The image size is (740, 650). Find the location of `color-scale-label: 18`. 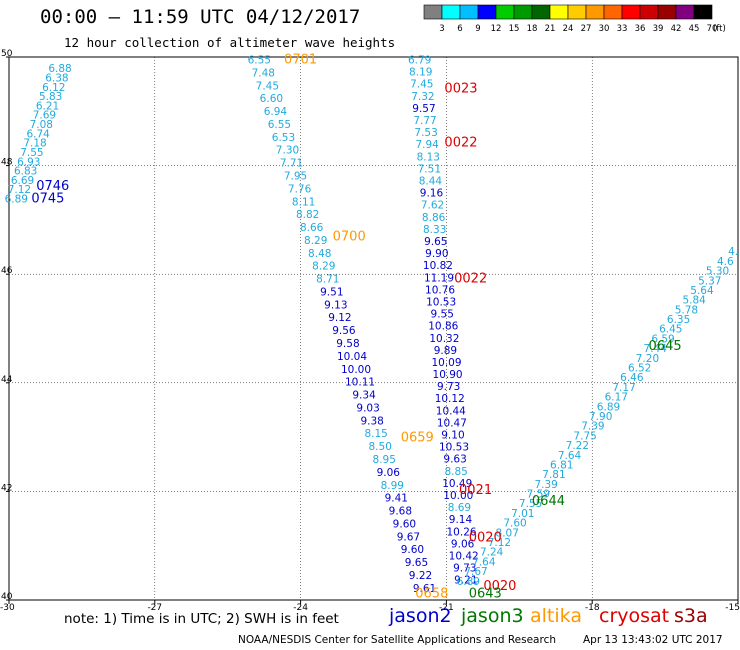

color-scale-label: 18 is located at coordinates (532, 29).